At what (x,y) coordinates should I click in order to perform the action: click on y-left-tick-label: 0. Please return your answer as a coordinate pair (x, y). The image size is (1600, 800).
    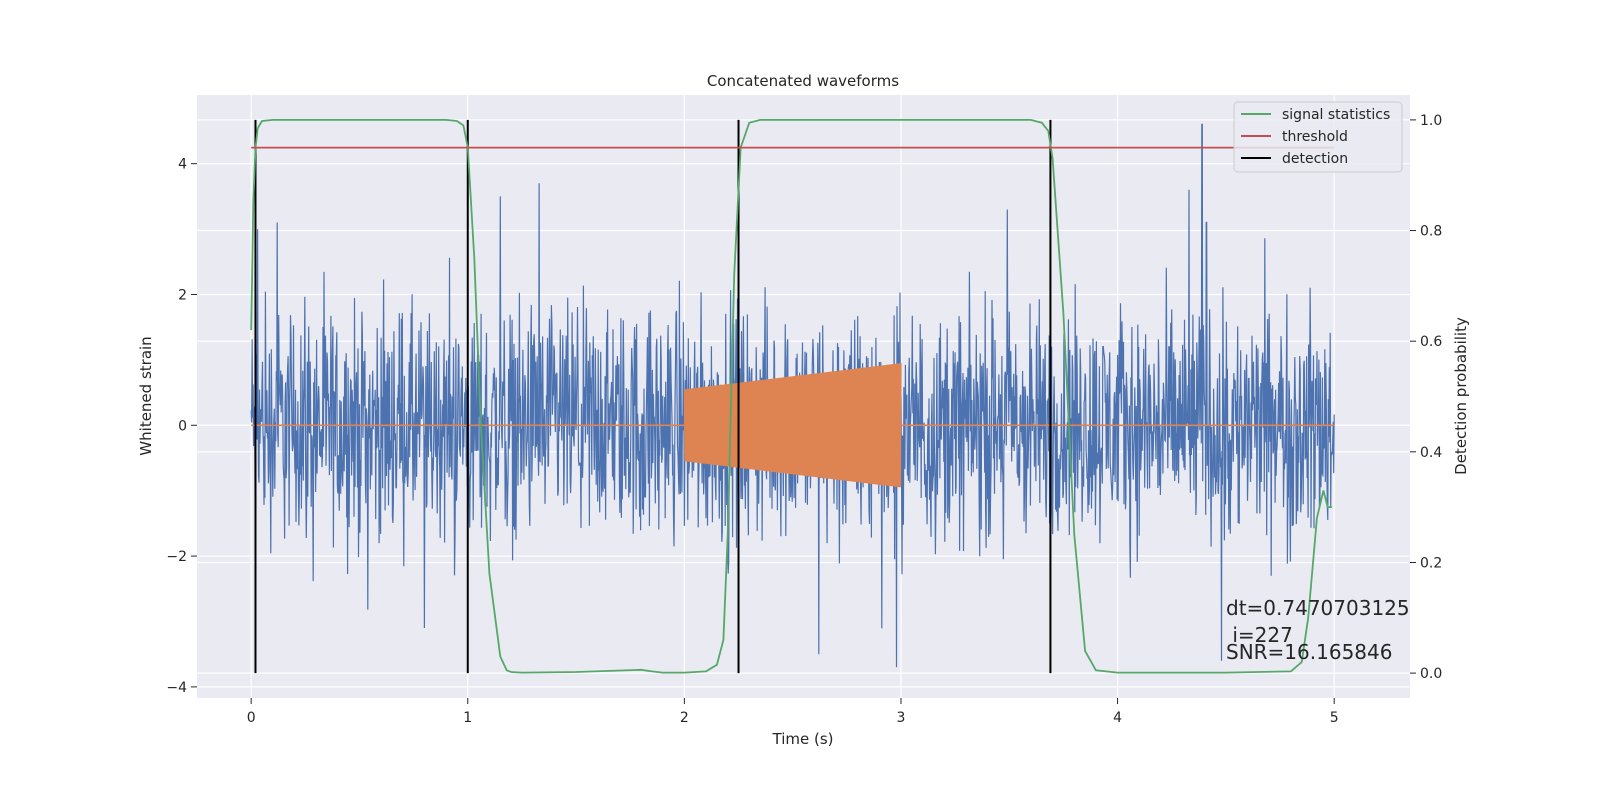
    Looking at the image, I should click on (182, 426).